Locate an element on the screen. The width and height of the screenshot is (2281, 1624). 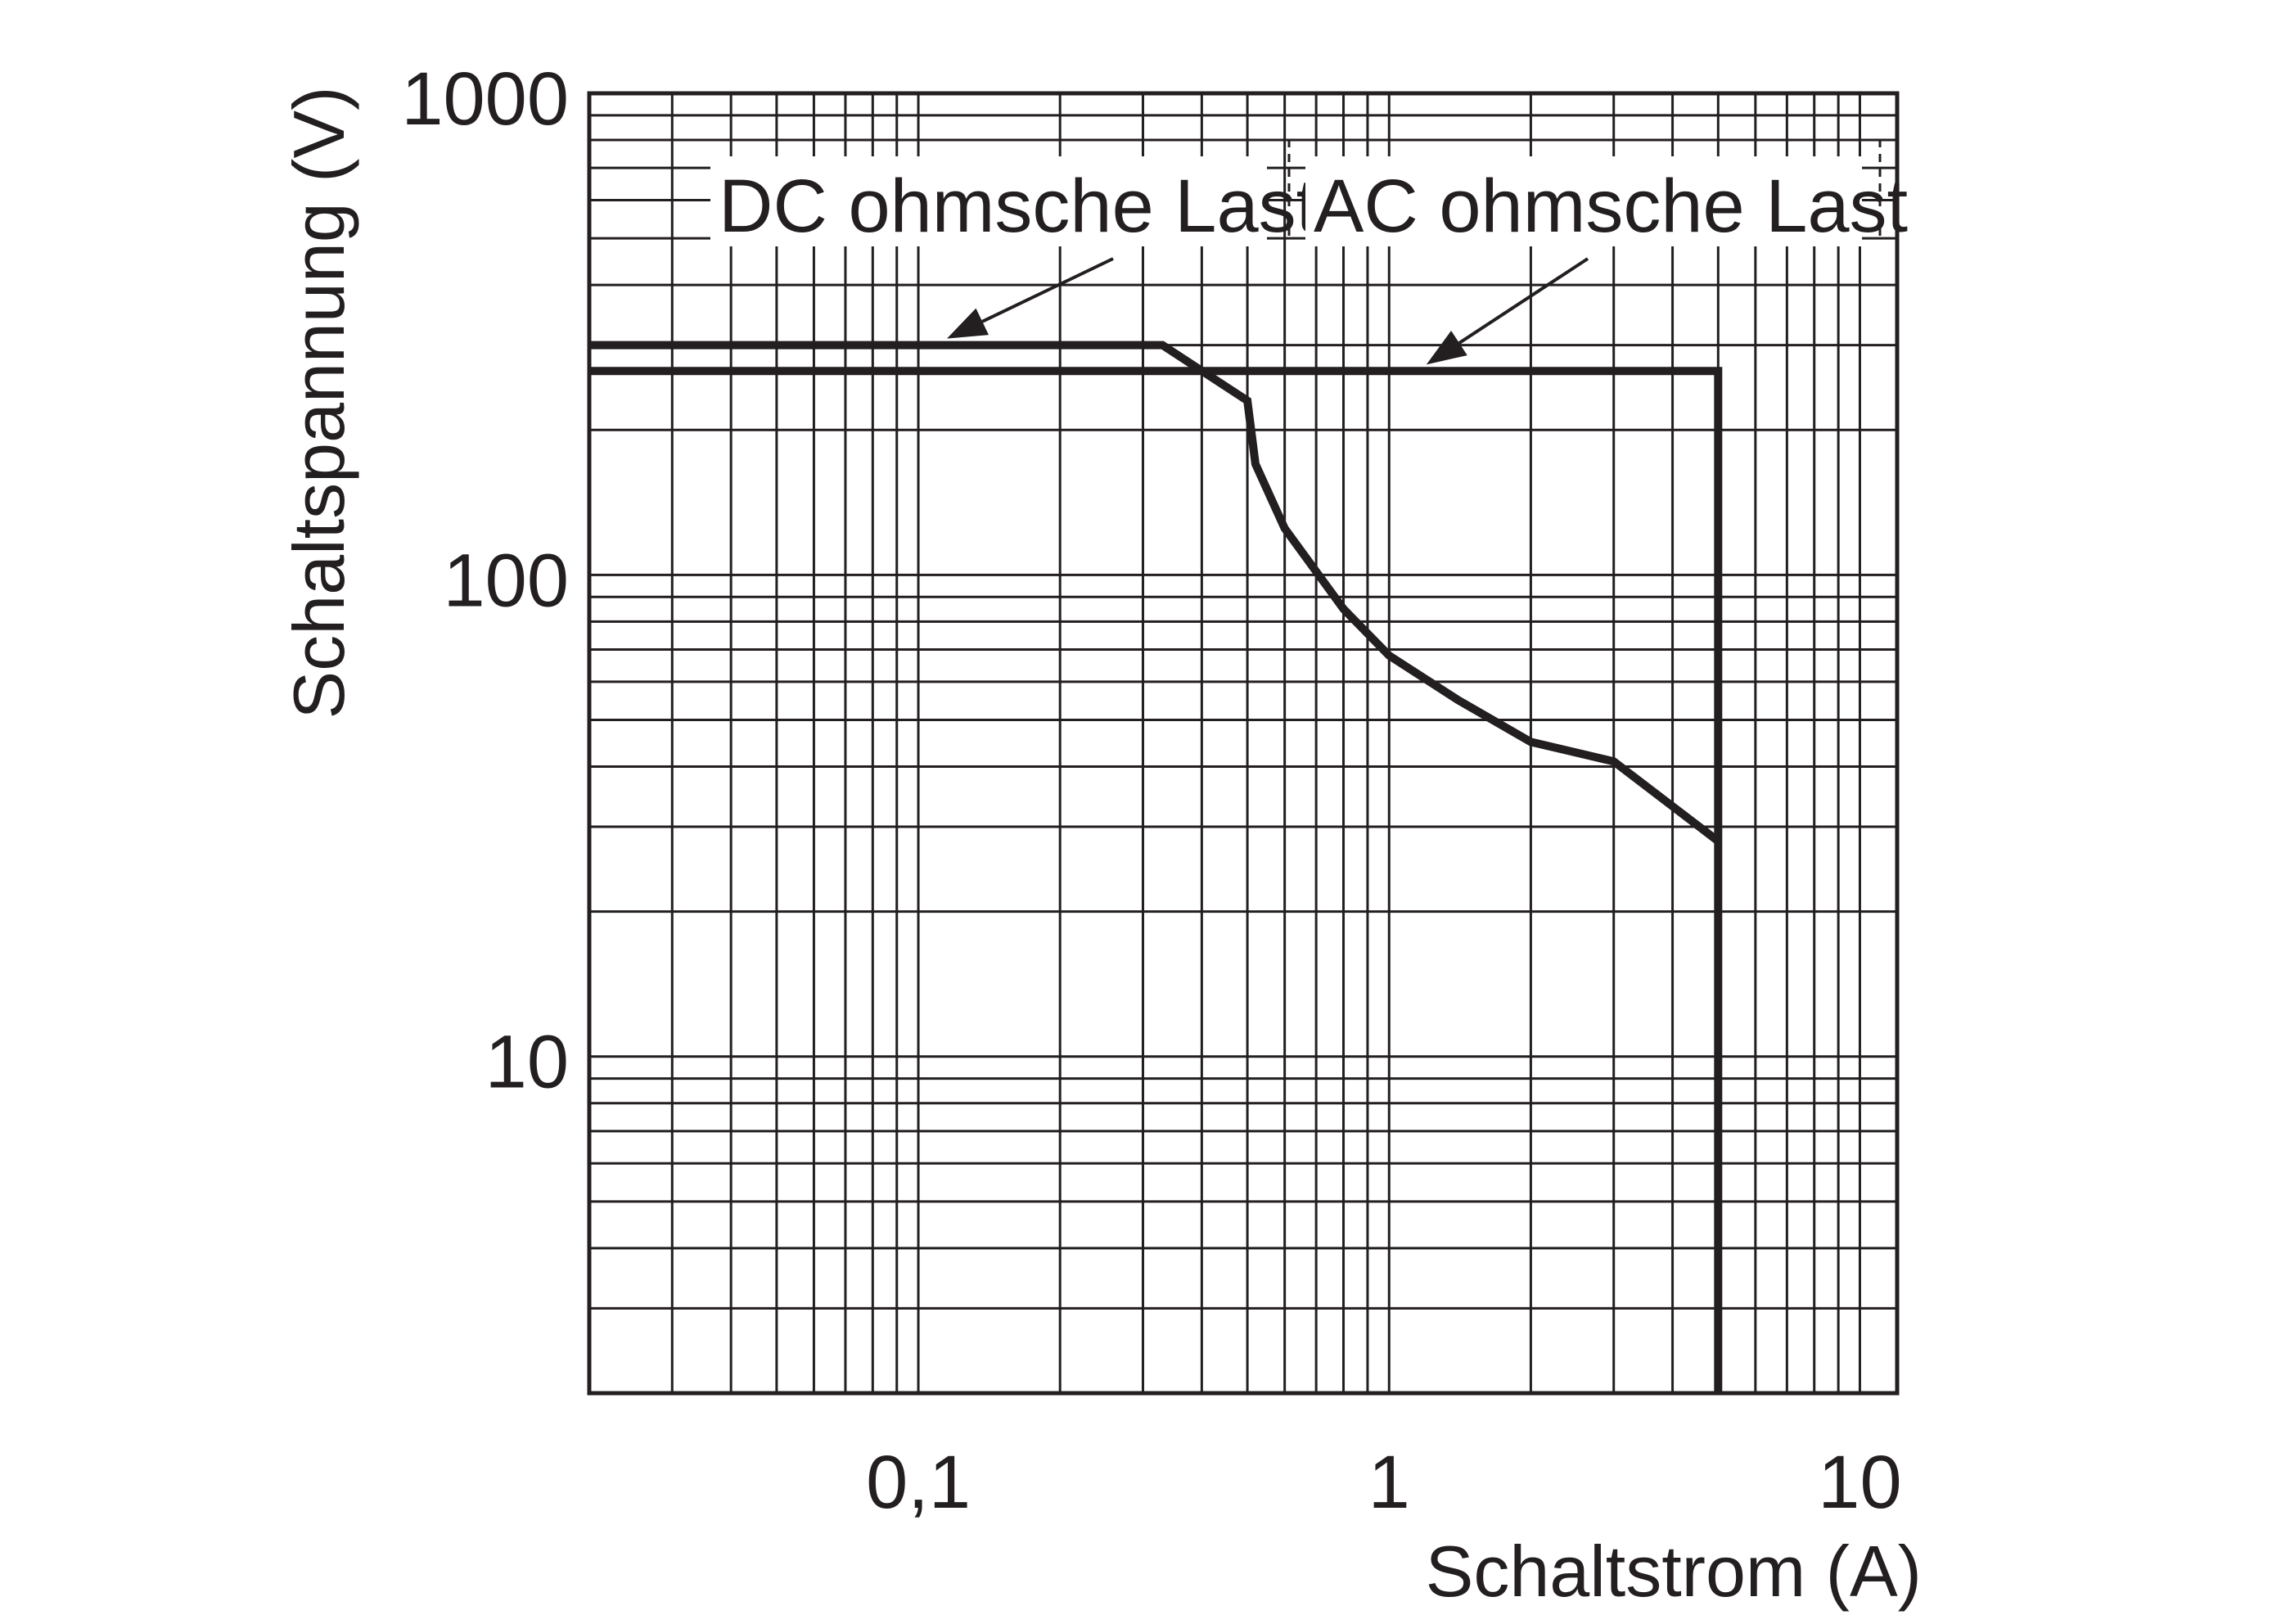
y-tick-labels: 10 100 1000 is located at coordinates (485, 580).